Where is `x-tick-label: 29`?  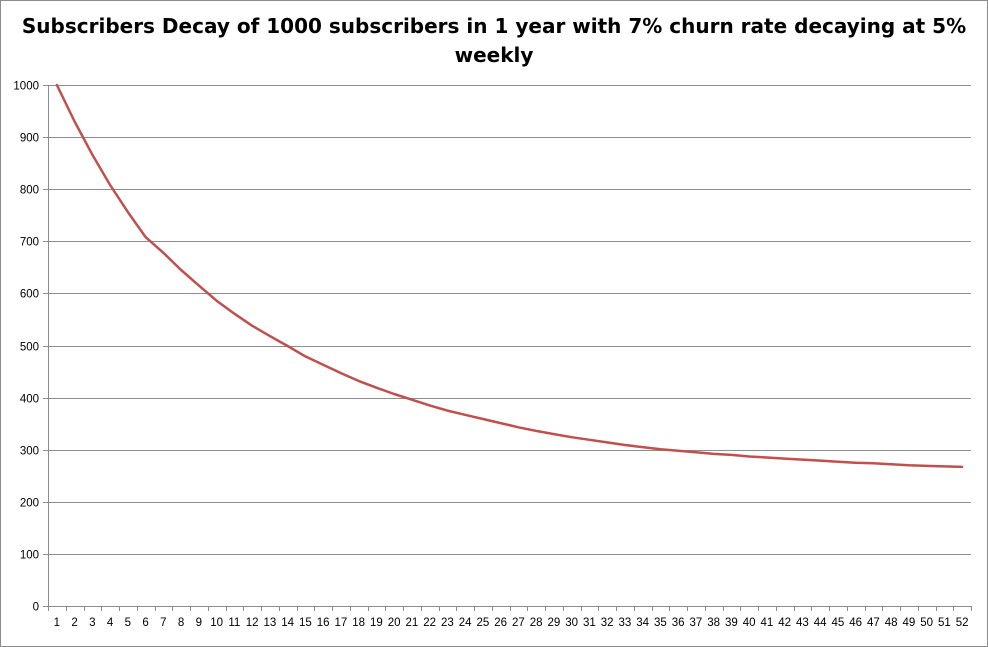 x-tick-label: 29 is located at coordinates (553, 623).